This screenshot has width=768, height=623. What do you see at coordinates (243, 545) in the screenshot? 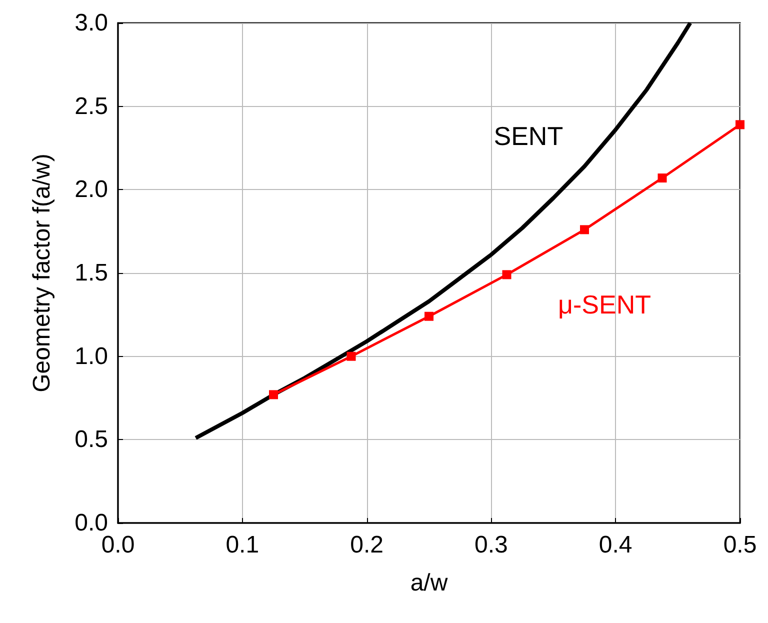
I see `x-tick-label: 0.1` at bounding box center [243, 545].